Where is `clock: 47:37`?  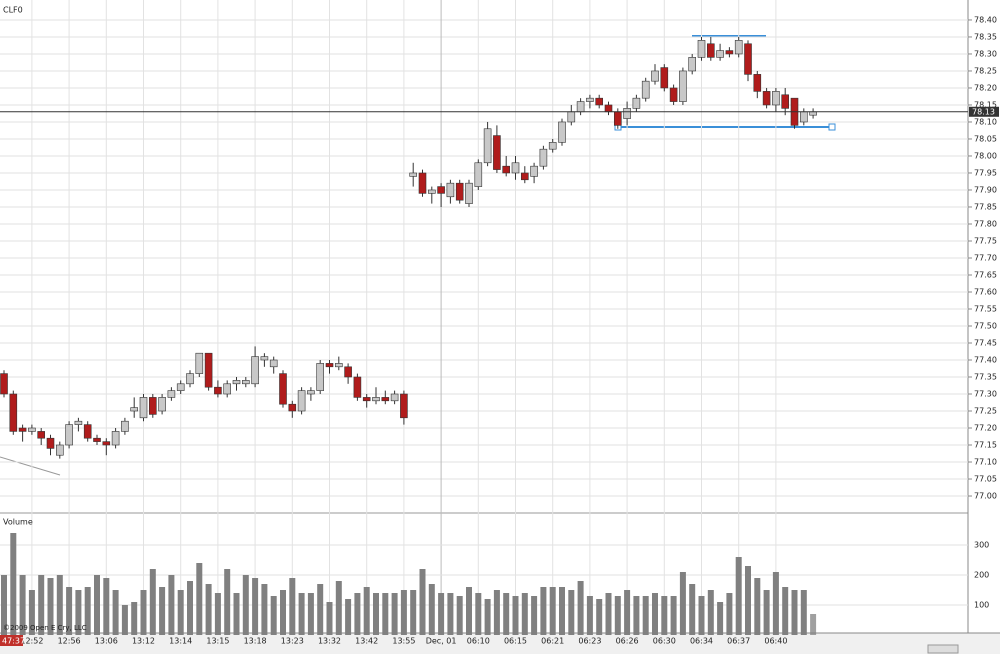
clock: 47:37 is located at coordinates (13, 641).